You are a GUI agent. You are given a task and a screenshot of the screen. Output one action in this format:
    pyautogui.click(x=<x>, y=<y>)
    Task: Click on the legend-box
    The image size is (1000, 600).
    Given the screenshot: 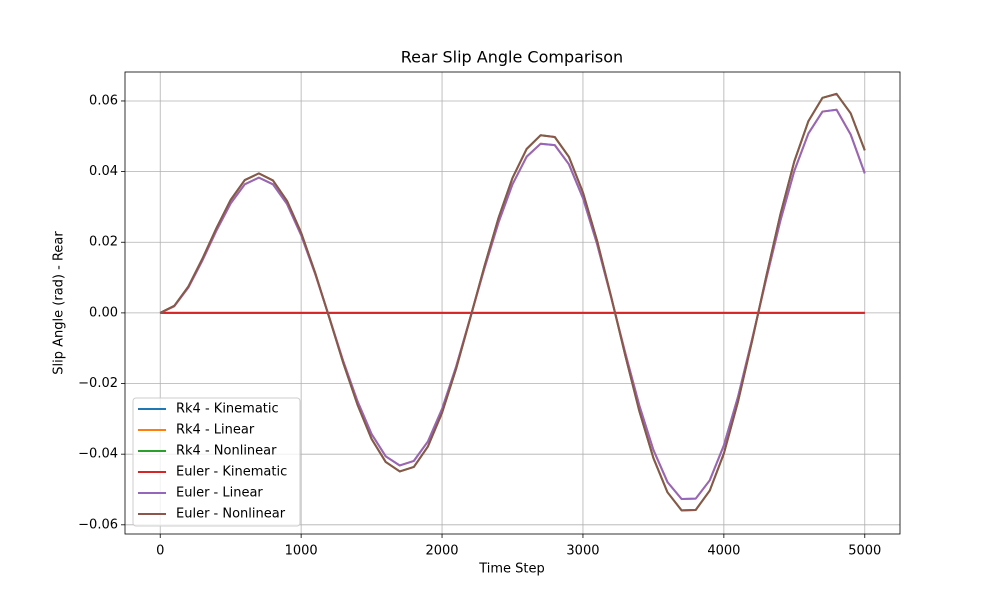 What is the action you would take?
    pyautogui.click(x=216, y=462)
    